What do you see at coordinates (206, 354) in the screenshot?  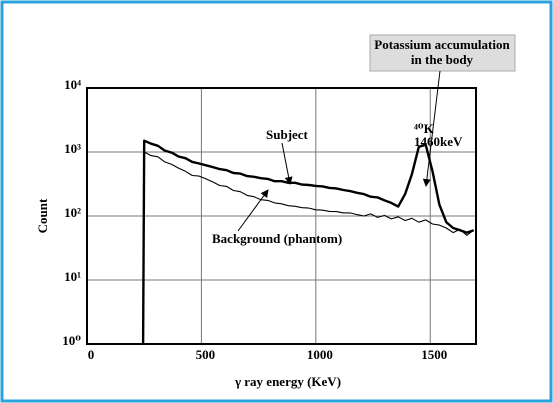 I see `x-tick-label: 500` at bounding box center [206, 354].